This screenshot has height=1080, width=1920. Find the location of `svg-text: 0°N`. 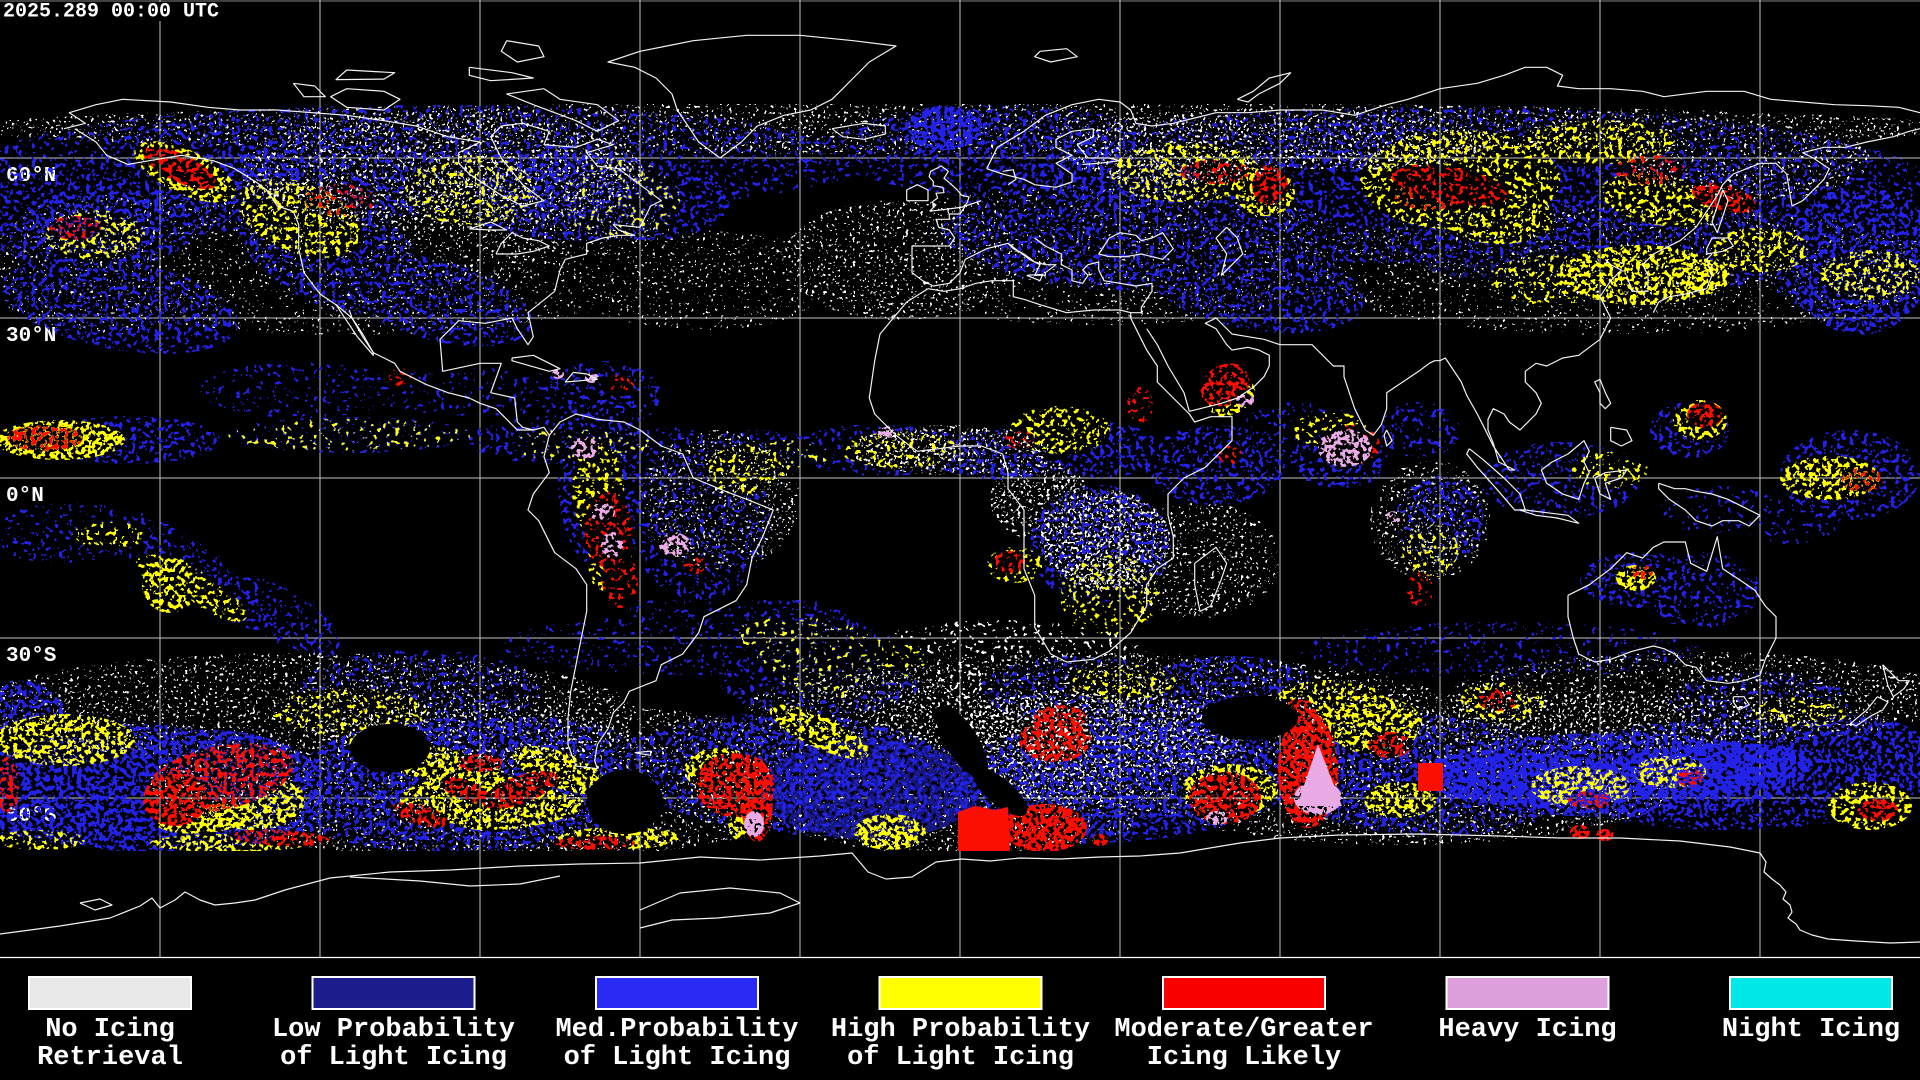

svg-text: 0°N is located at coordinates (25, 496).